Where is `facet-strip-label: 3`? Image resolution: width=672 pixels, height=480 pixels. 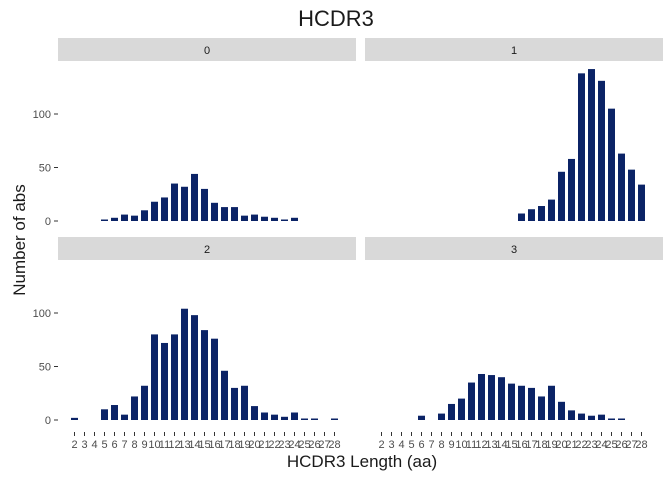 facet-strip-label: 3 is located at coordinates (514, 250).